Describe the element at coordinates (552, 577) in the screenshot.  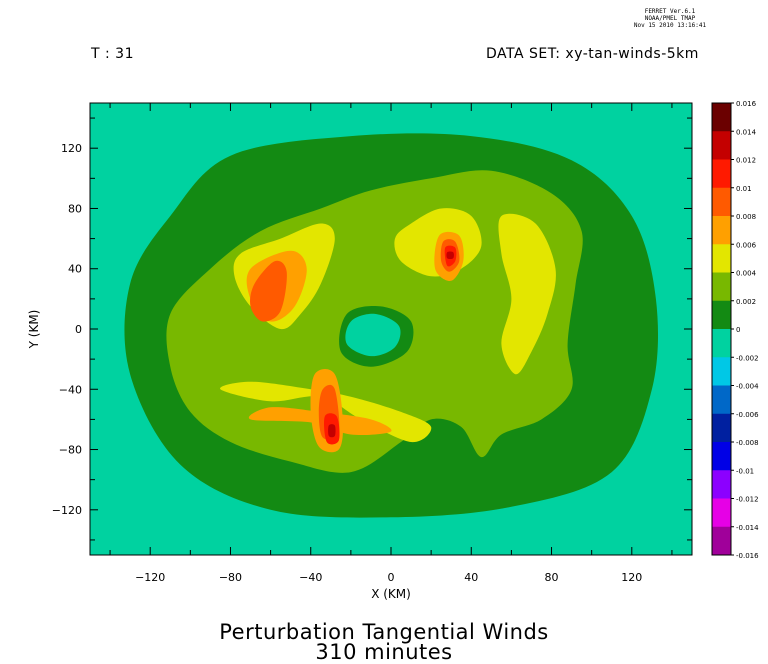
I see `x-tick-label: 80` at that location.